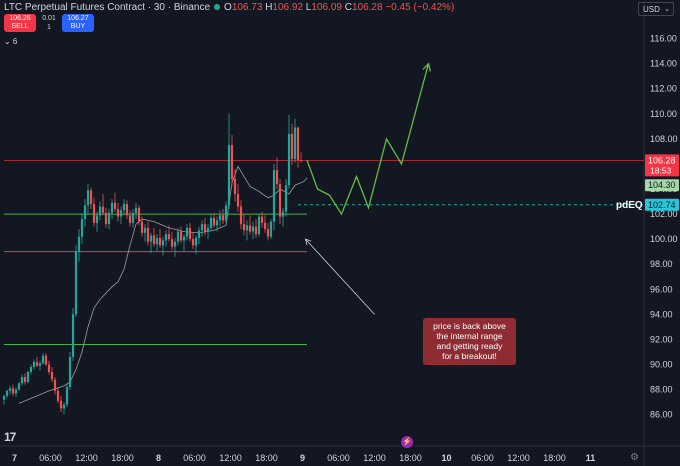  Describe the element at coordinates (10, 437) in the screenshot. I see `tradingview-logo-icon: 17` at that location.